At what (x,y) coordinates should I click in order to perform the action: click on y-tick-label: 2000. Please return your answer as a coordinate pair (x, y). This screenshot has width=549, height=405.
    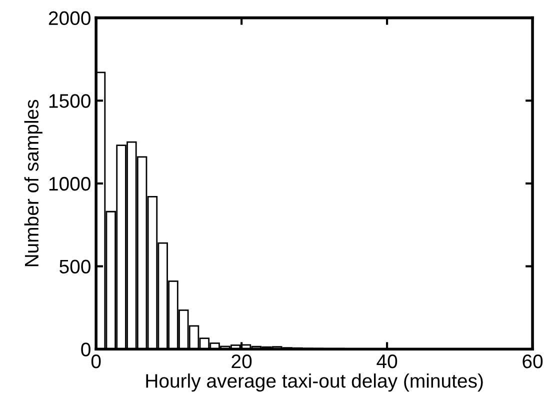
    Looking at the image, I should click on (69, 18).